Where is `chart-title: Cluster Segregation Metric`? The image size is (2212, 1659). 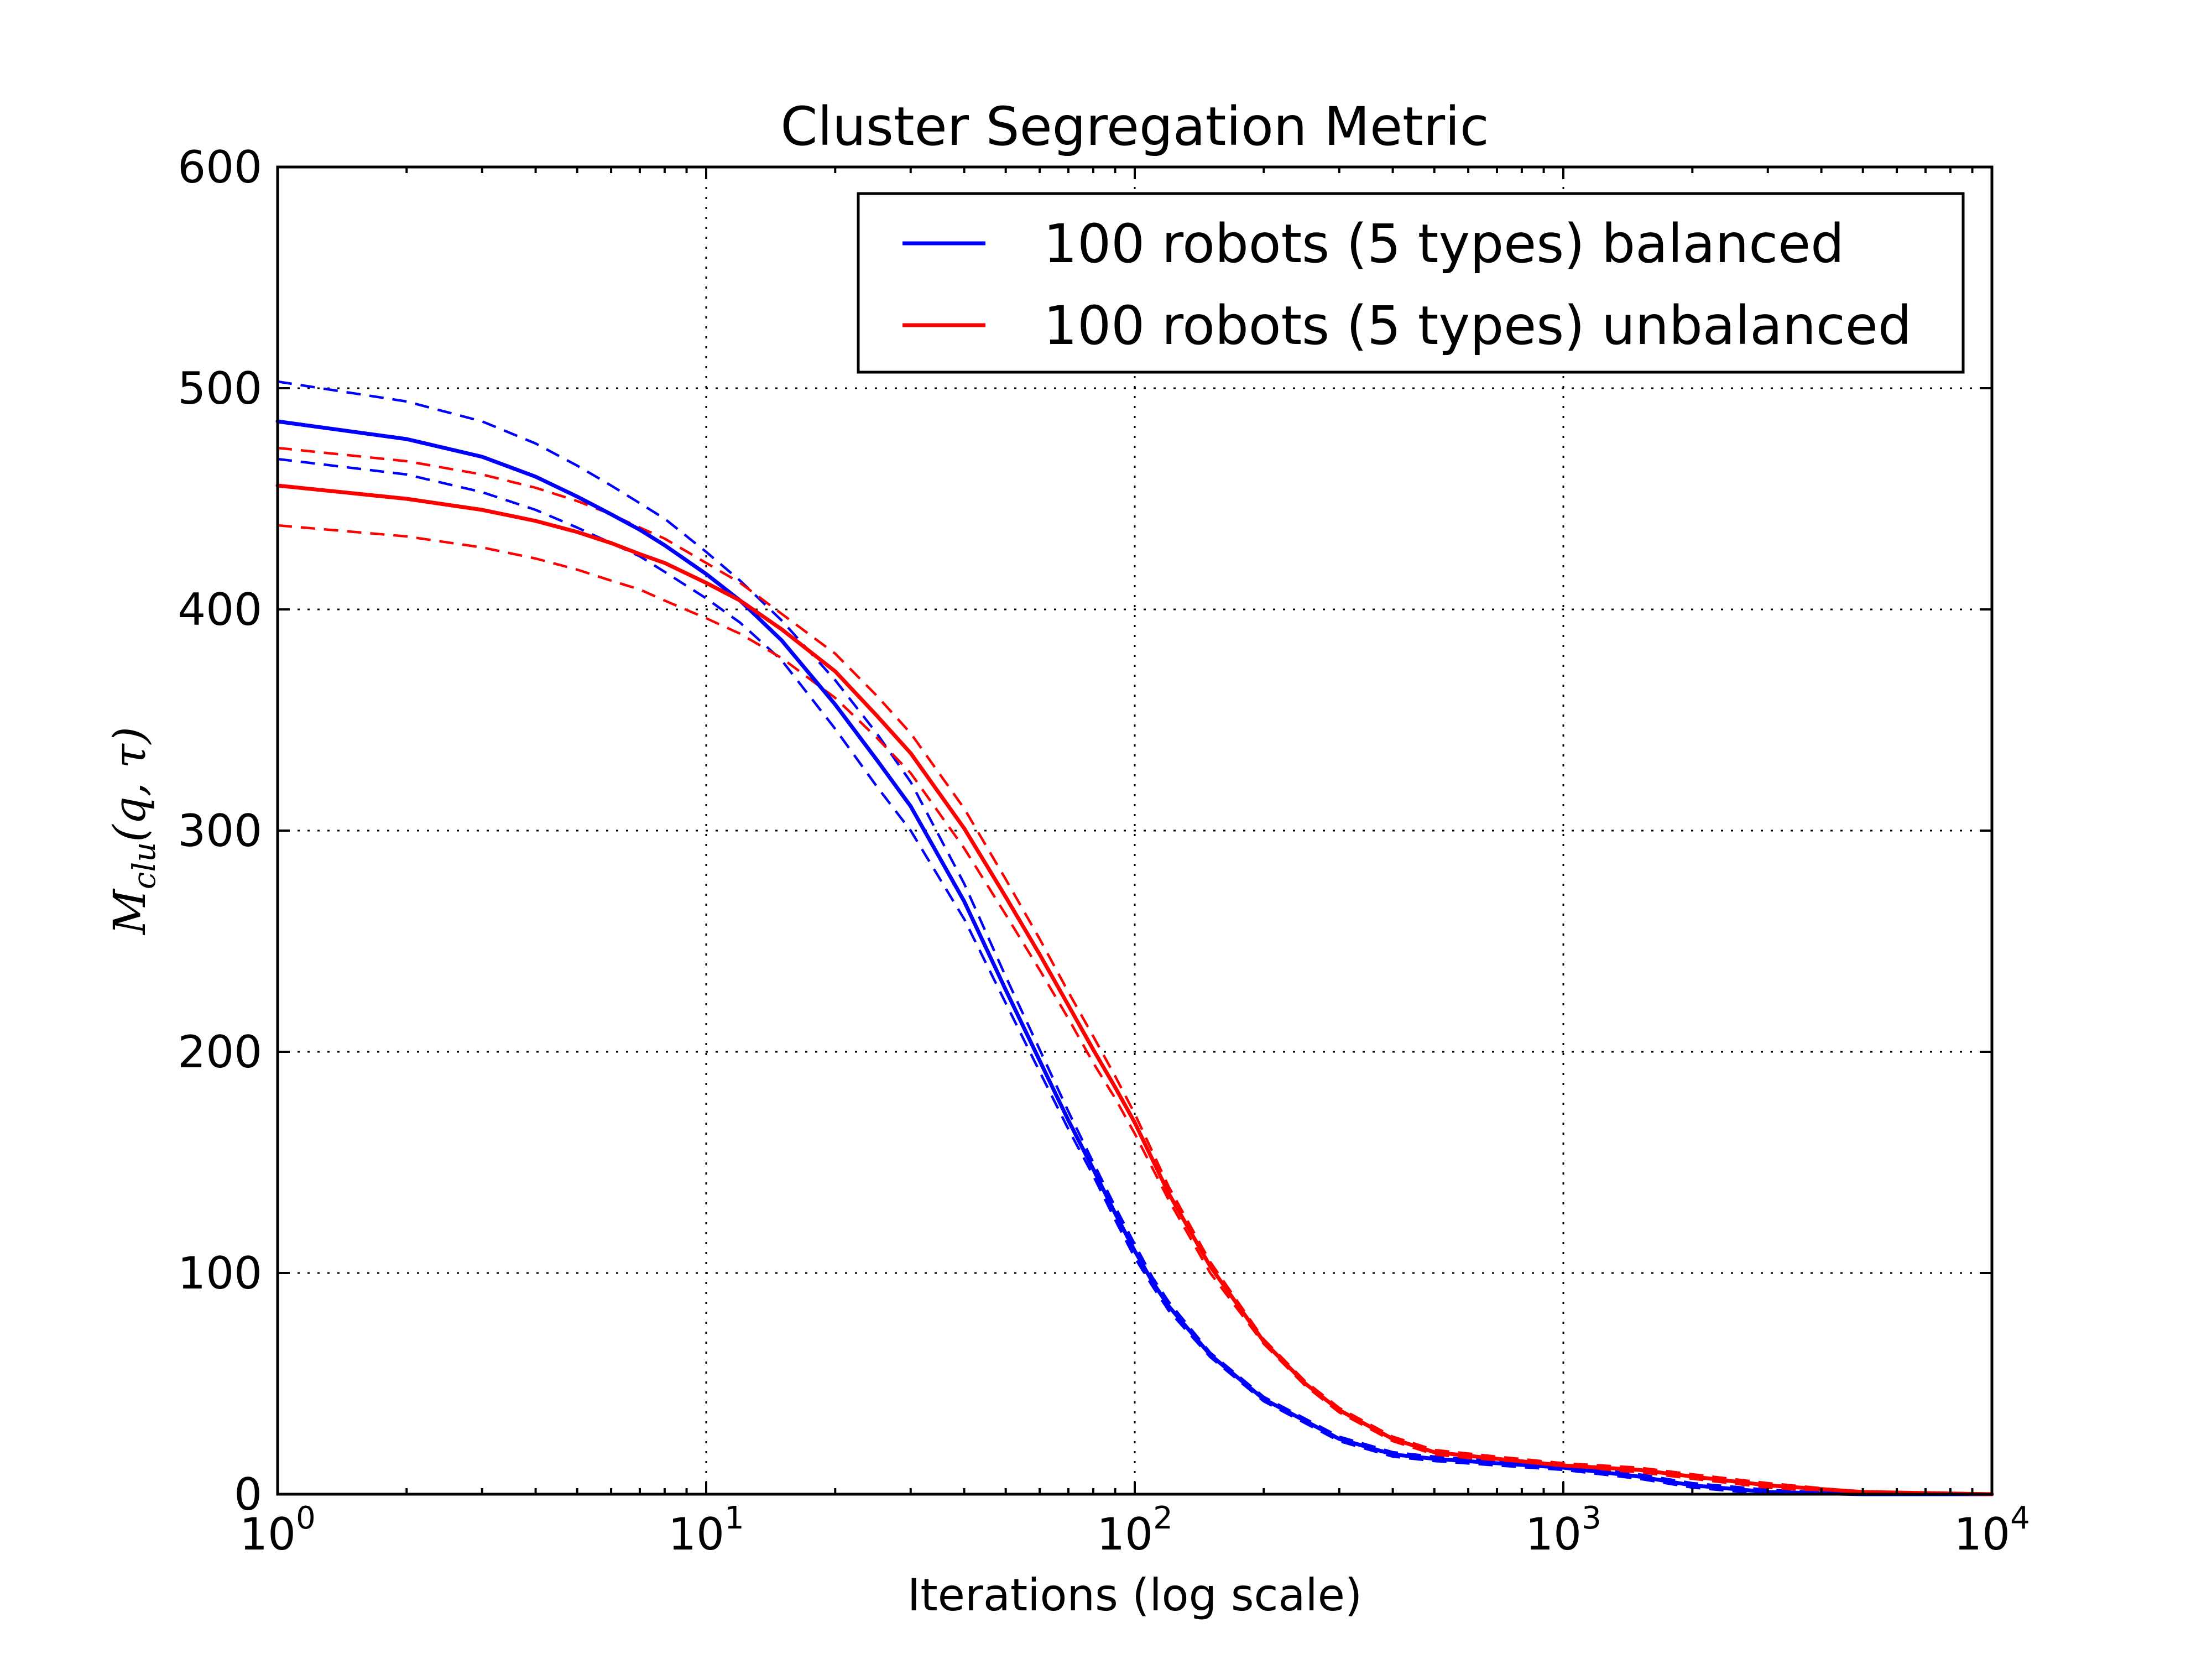
chart-title: Cluster Segregation Metric is located at coordinates (1134, 127).